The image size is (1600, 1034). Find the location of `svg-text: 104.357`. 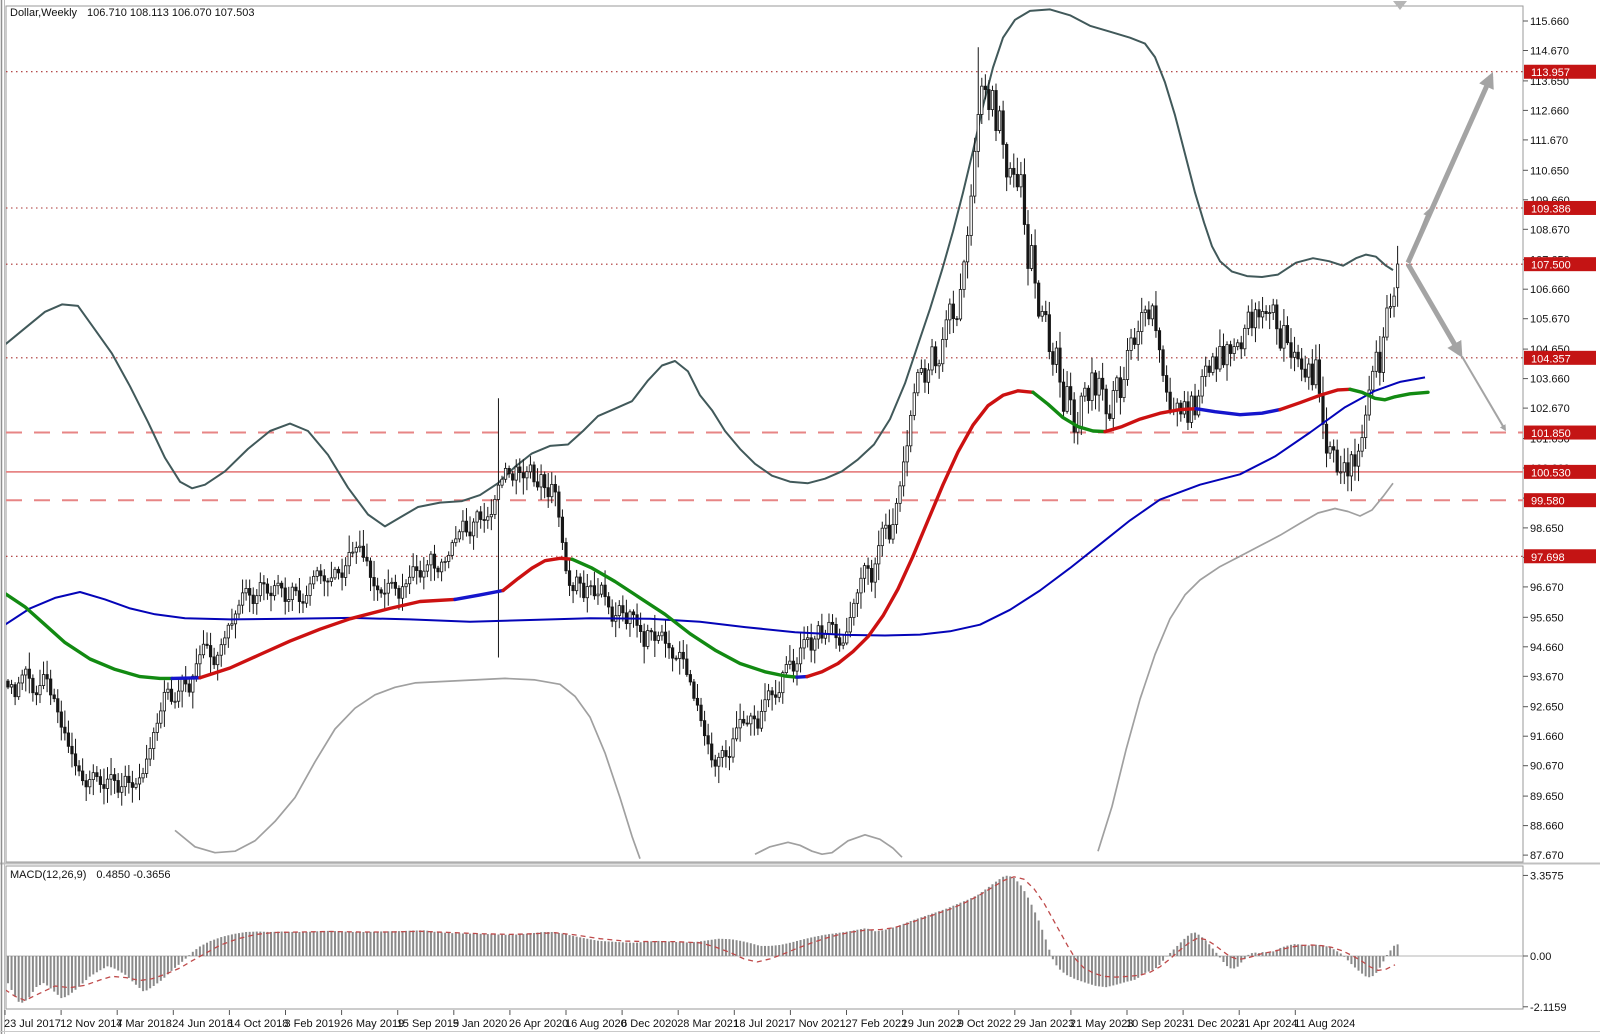

svg-text: 104.357 is located at coordinates (1551, 359).